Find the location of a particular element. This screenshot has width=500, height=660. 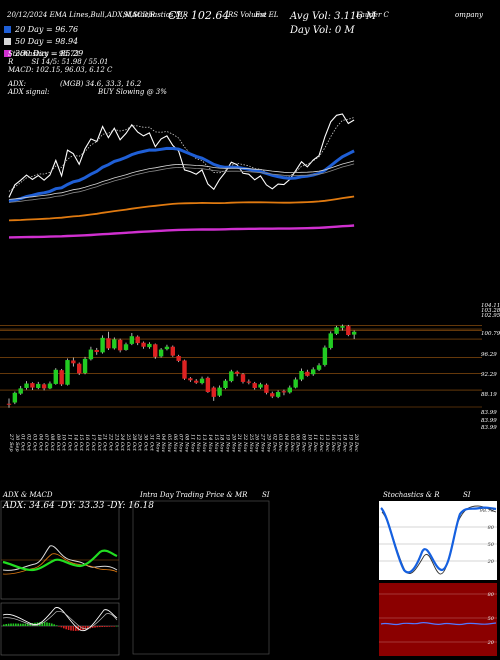

date-label: 13 Dec is located at coordinates (327, 443).